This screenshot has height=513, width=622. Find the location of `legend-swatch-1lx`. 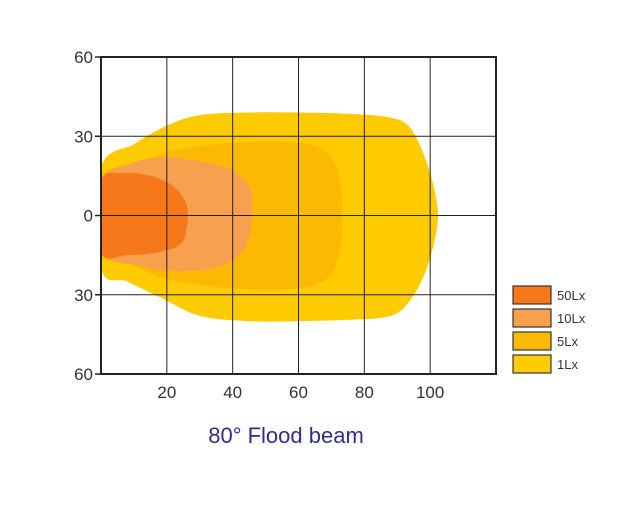

legend-swatch-1lx is located at coordinates (532, 364).